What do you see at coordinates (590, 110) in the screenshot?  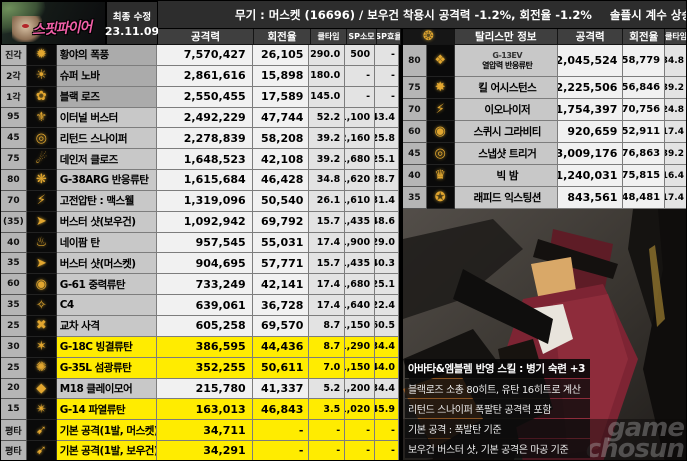 I see `talisman-attack-value: 1,754,397` at bounding box center [590, 110].